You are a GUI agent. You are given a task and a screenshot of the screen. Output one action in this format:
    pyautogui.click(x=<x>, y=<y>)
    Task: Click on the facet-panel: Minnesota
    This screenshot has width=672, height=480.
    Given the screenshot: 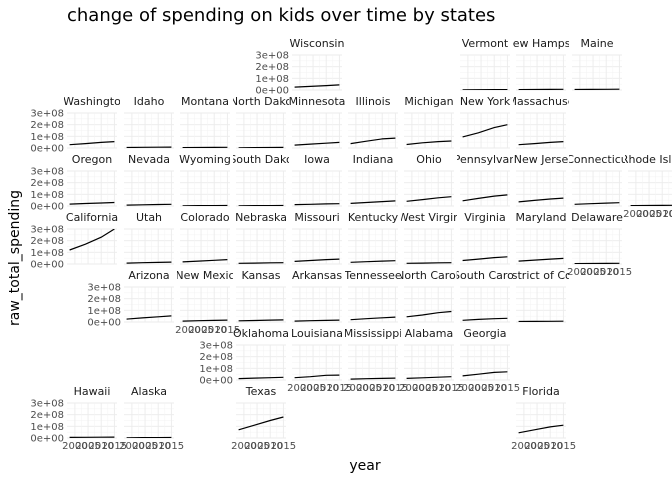 What is the action you would take?
    pyautogui.click(x=317, y=122)
    